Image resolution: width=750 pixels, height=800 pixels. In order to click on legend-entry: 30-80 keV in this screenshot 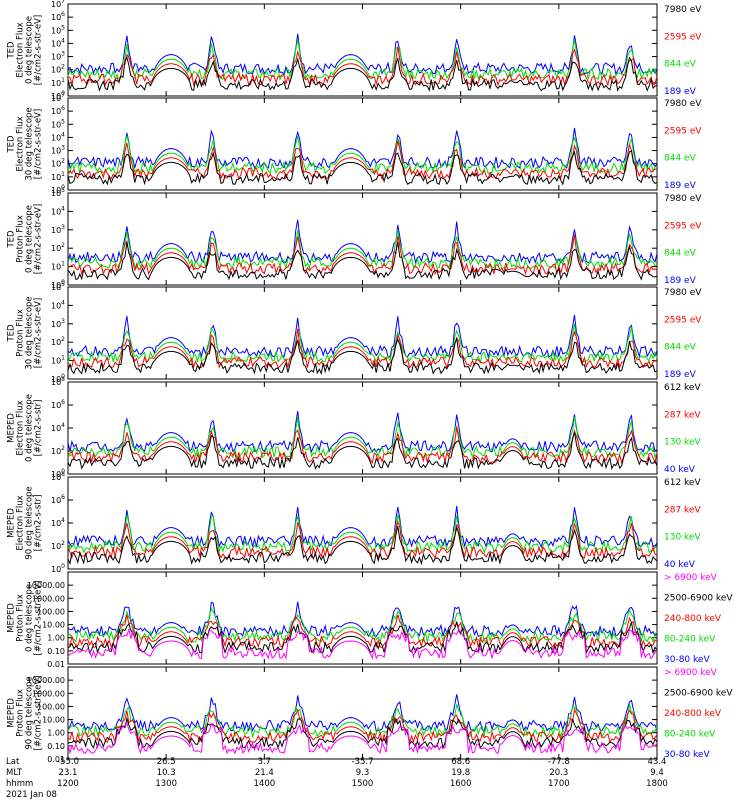, I will do `click(687, 660)`.